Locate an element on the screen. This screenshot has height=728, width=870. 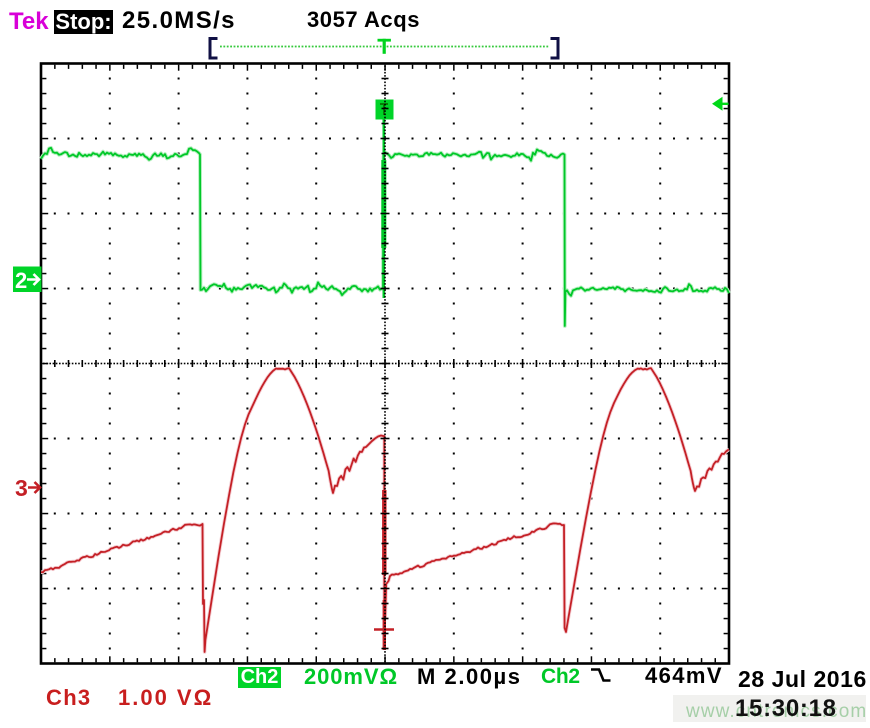
svg-text: 3 is located at coordinates (21, 488).